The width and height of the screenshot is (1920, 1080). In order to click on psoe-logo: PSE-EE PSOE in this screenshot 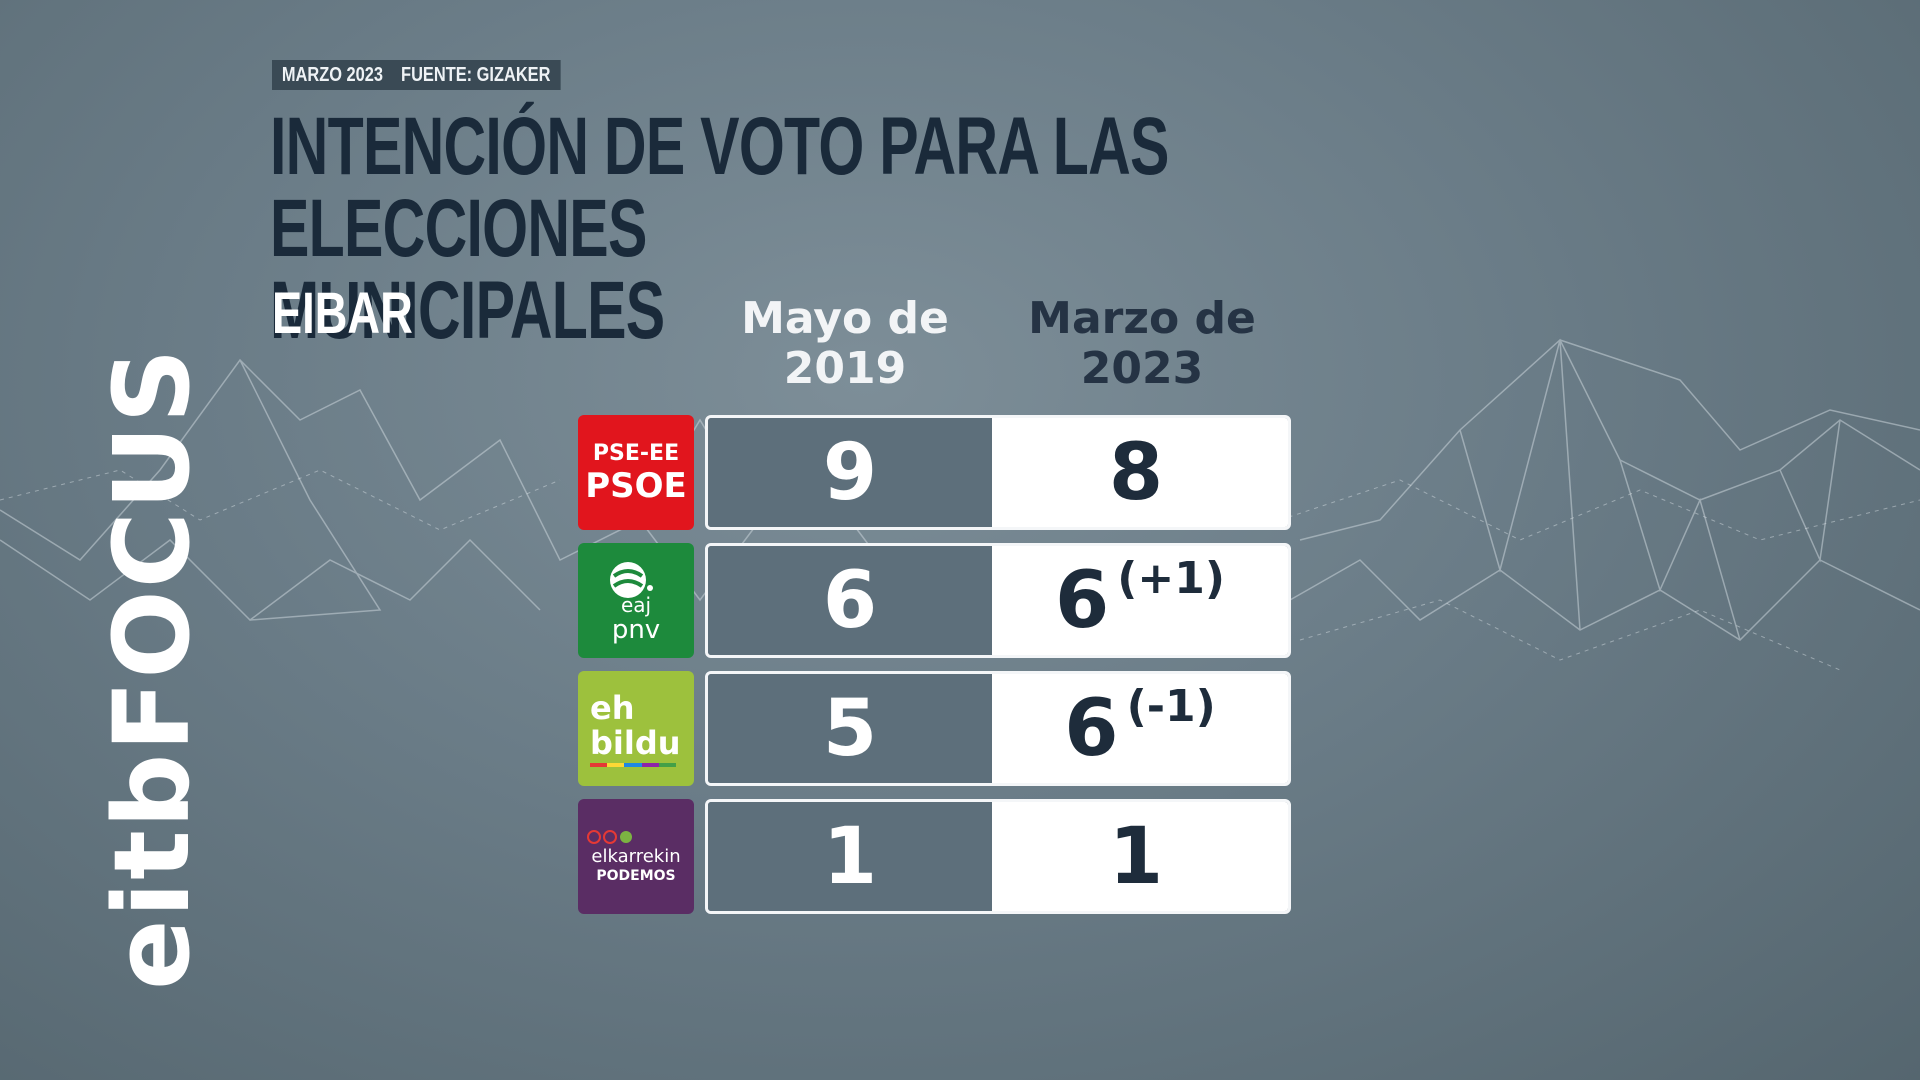, I will do `click(636, 472)`.